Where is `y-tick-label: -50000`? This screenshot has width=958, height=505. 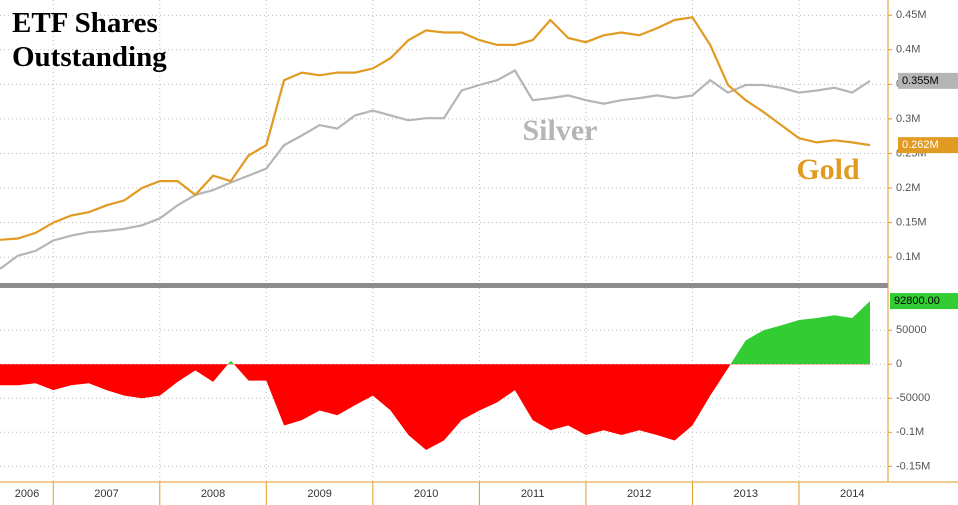
y-tick-label: -50000 is located at coordinates (913, 398).